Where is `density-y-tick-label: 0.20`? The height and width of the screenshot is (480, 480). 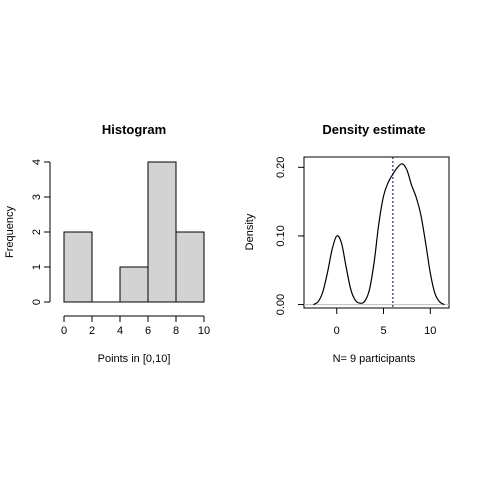 density-y-tick-label: 0.20 is located at coordinates (281, 167).